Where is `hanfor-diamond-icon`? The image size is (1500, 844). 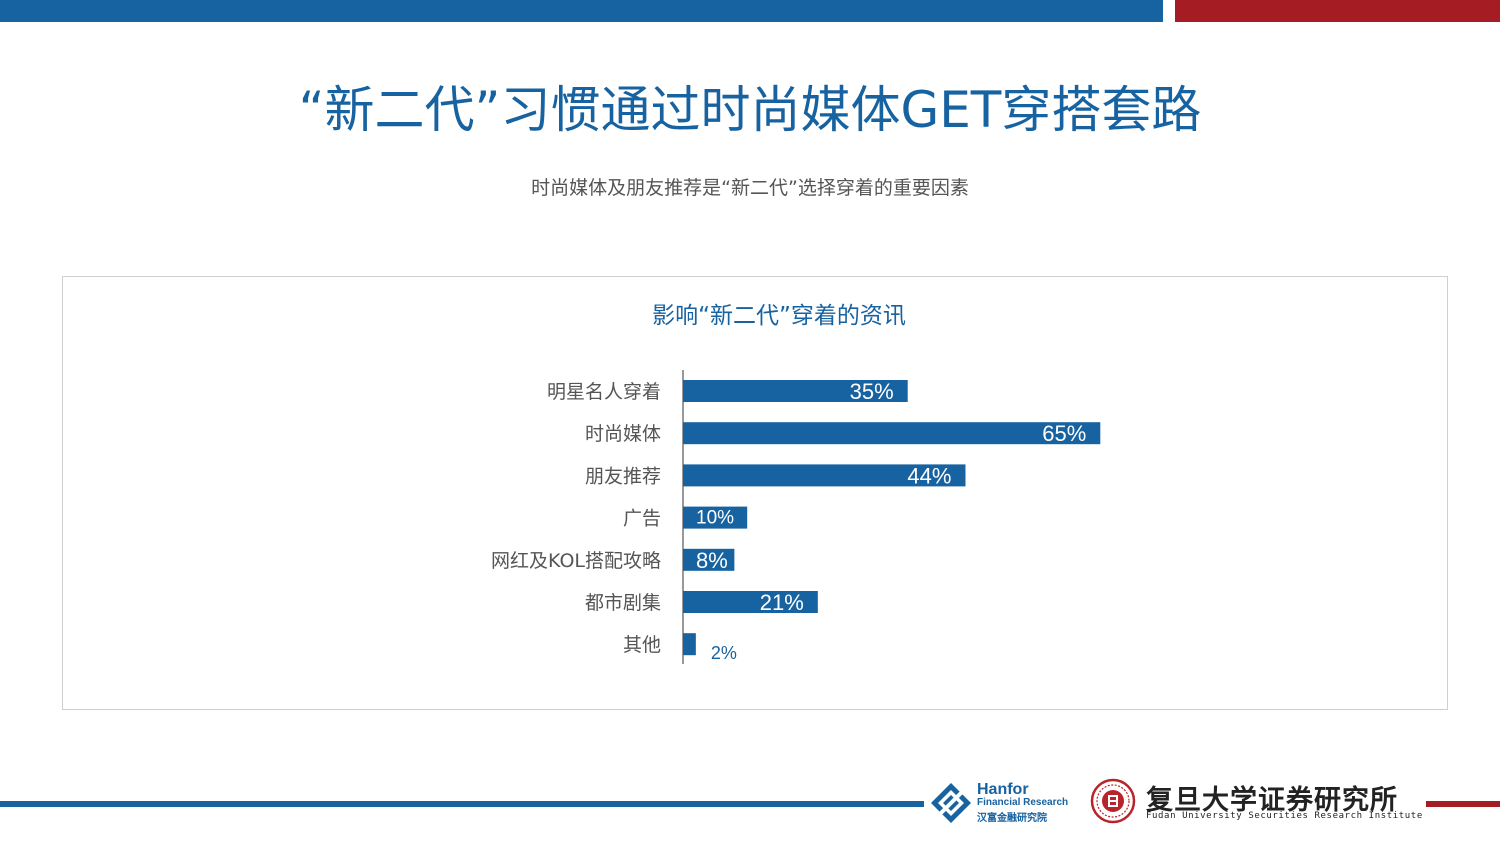
hanfor-diamond-icon is located at coordinates (951, 803).